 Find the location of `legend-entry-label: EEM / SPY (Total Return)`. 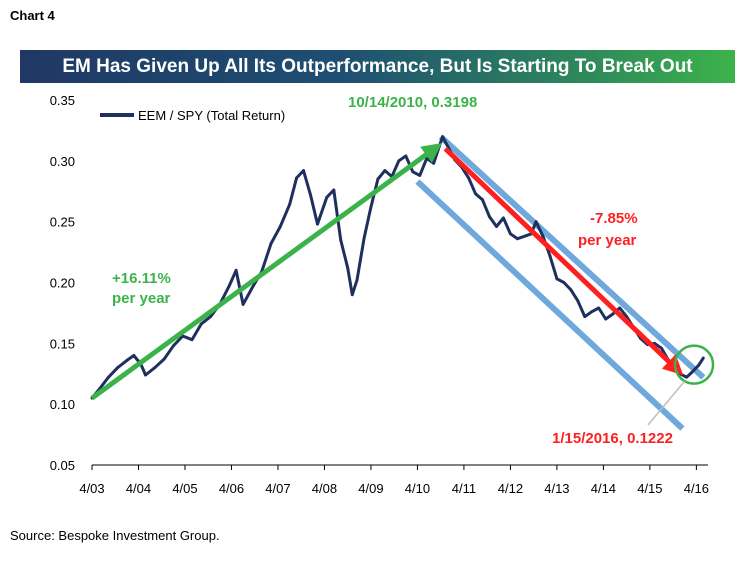

legend-entry-label: EEM / SPY (Total Return) is located at coordinates (211, 115).